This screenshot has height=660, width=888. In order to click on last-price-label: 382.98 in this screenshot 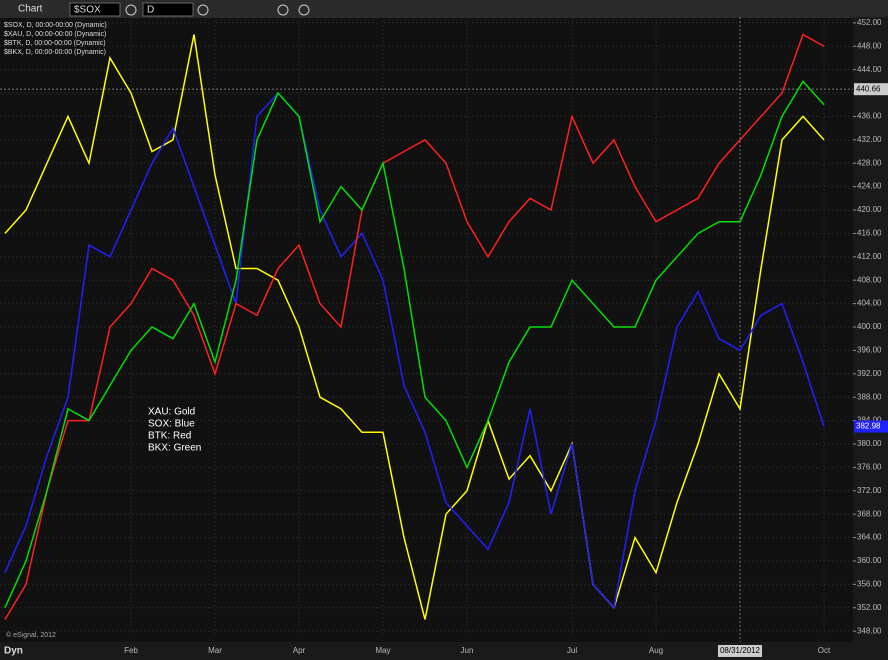, I will do `click(868, 426)`.